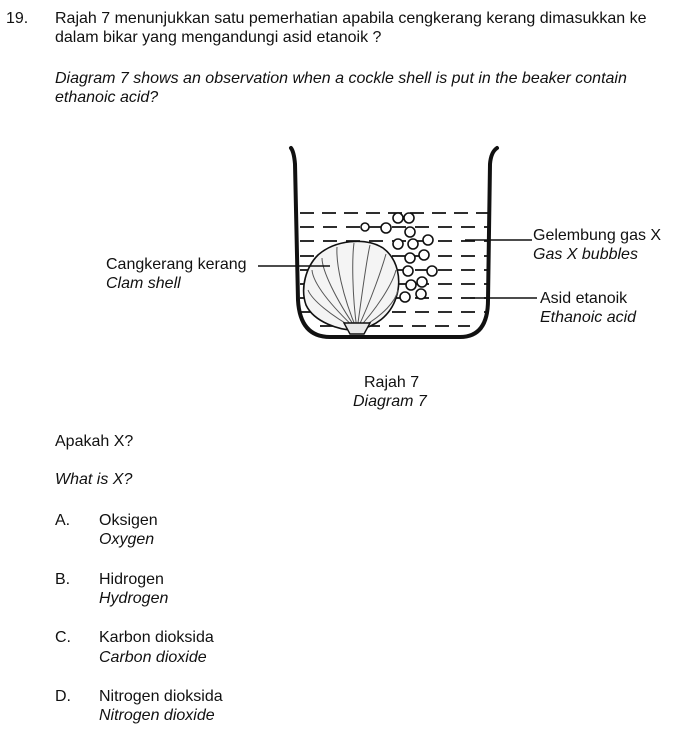  What do you see at coordinates (17, 18) in the screenshot?
I see `question-number: 19.` at bounding box center [17, 18].